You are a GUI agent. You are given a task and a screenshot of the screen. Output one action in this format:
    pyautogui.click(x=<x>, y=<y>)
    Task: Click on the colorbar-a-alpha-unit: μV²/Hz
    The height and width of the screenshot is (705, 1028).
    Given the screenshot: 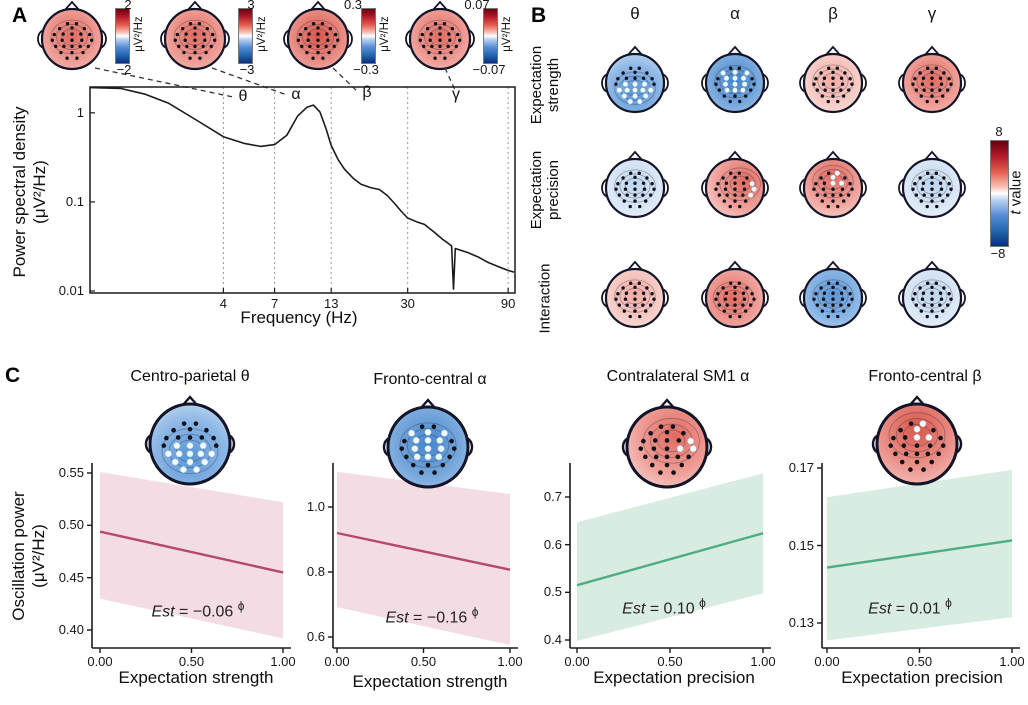 What is the action you would take?
    pyautogui.click(x=262, y=34)
    